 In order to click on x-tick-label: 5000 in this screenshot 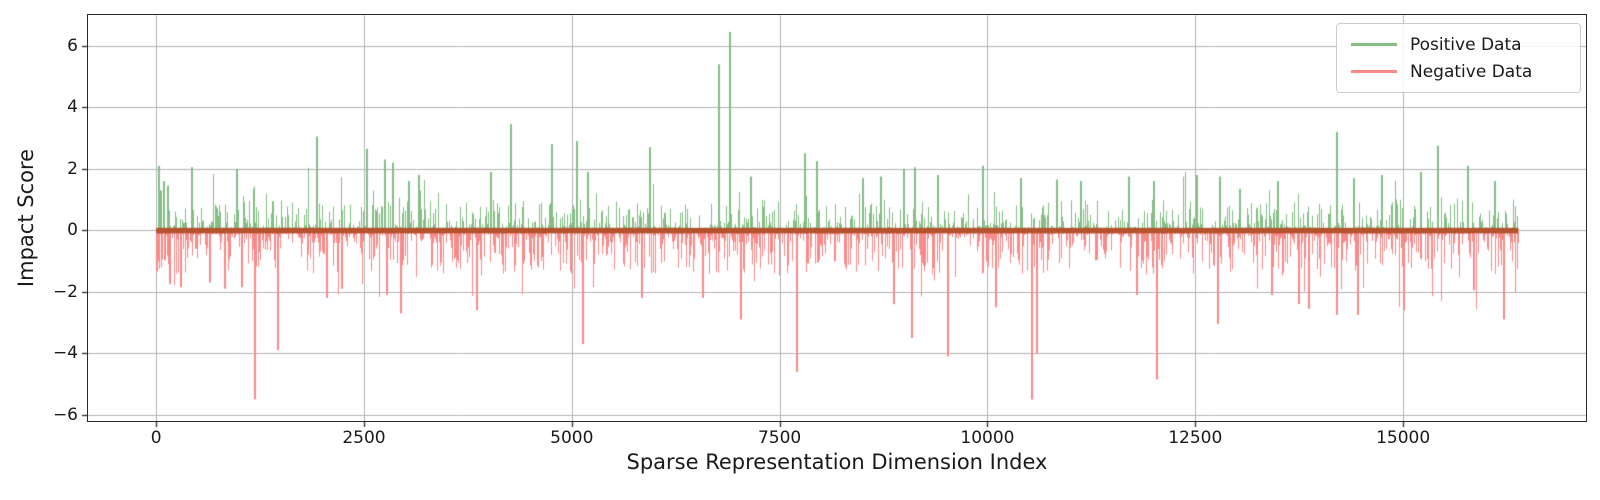, I will do `click(572, 438)`.